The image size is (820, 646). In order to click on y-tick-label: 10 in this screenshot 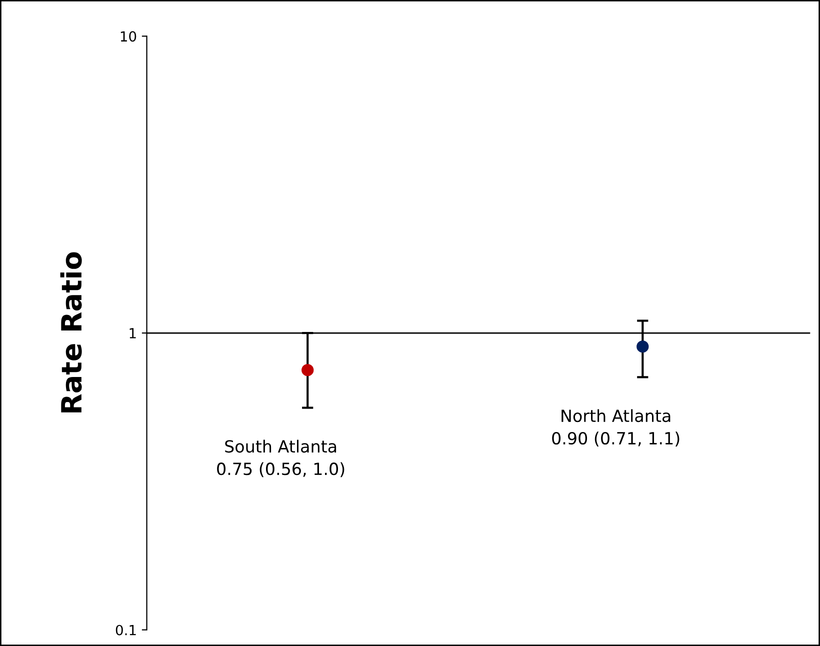, I will do `click(128, 36)`.